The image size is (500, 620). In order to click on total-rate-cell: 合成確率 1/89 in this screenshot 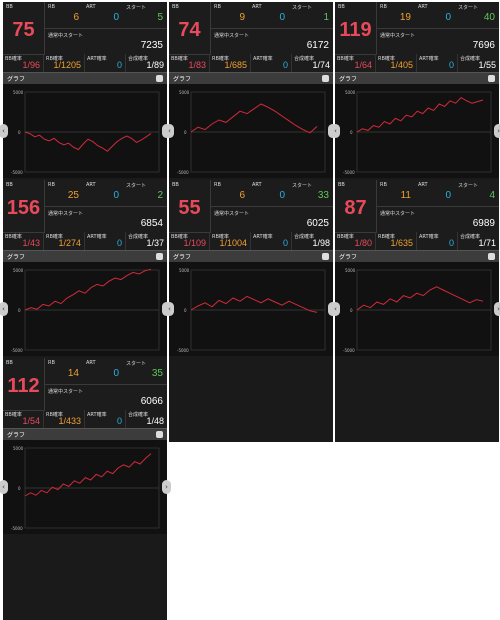, I will do `click(146, 63)`.